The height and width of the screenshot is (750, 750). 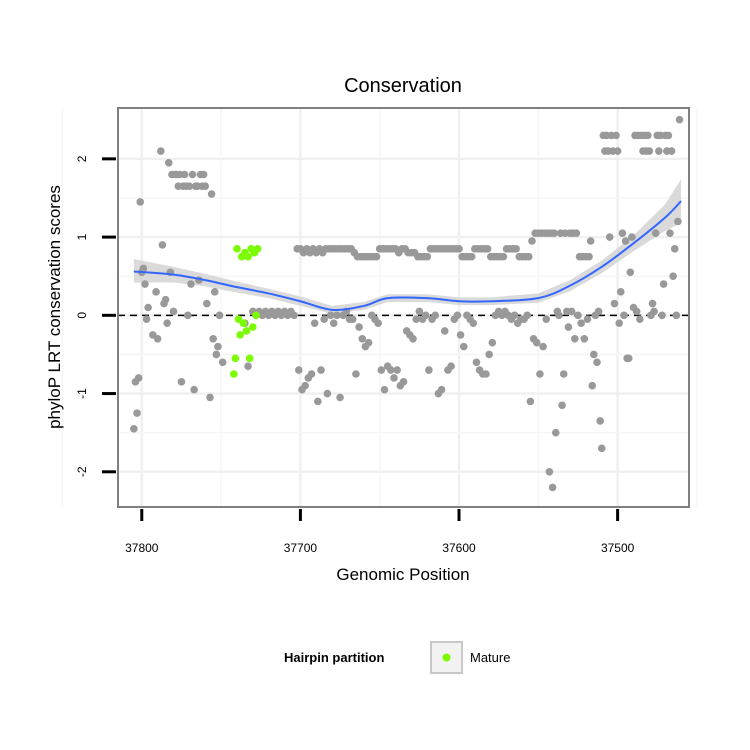 What do you see at coordinates (82, 393) in the screenshot?
I see `y-tick-label: -1` at bounding box center [82, 393].